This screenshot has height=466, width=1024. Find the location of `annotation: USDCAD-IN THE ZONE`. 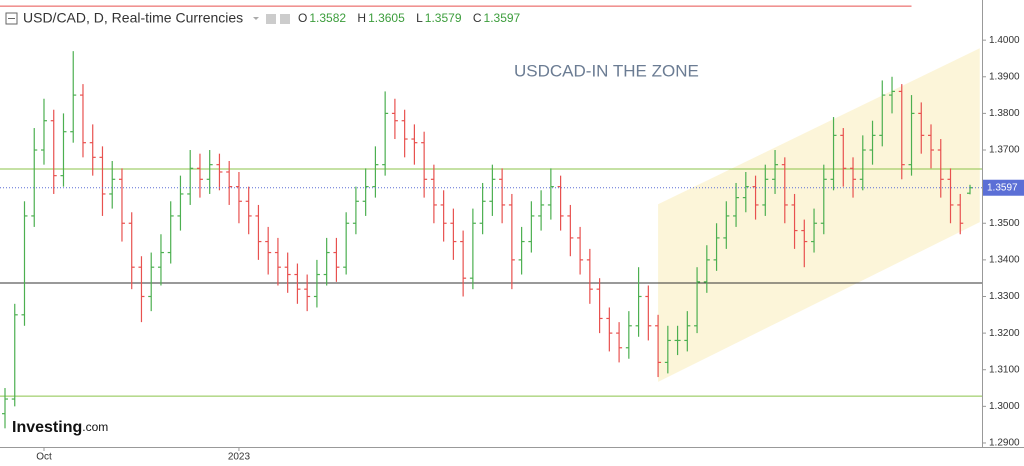

annotation: USDCAD-IN THE ZONE is located at coordinates (606, 70).